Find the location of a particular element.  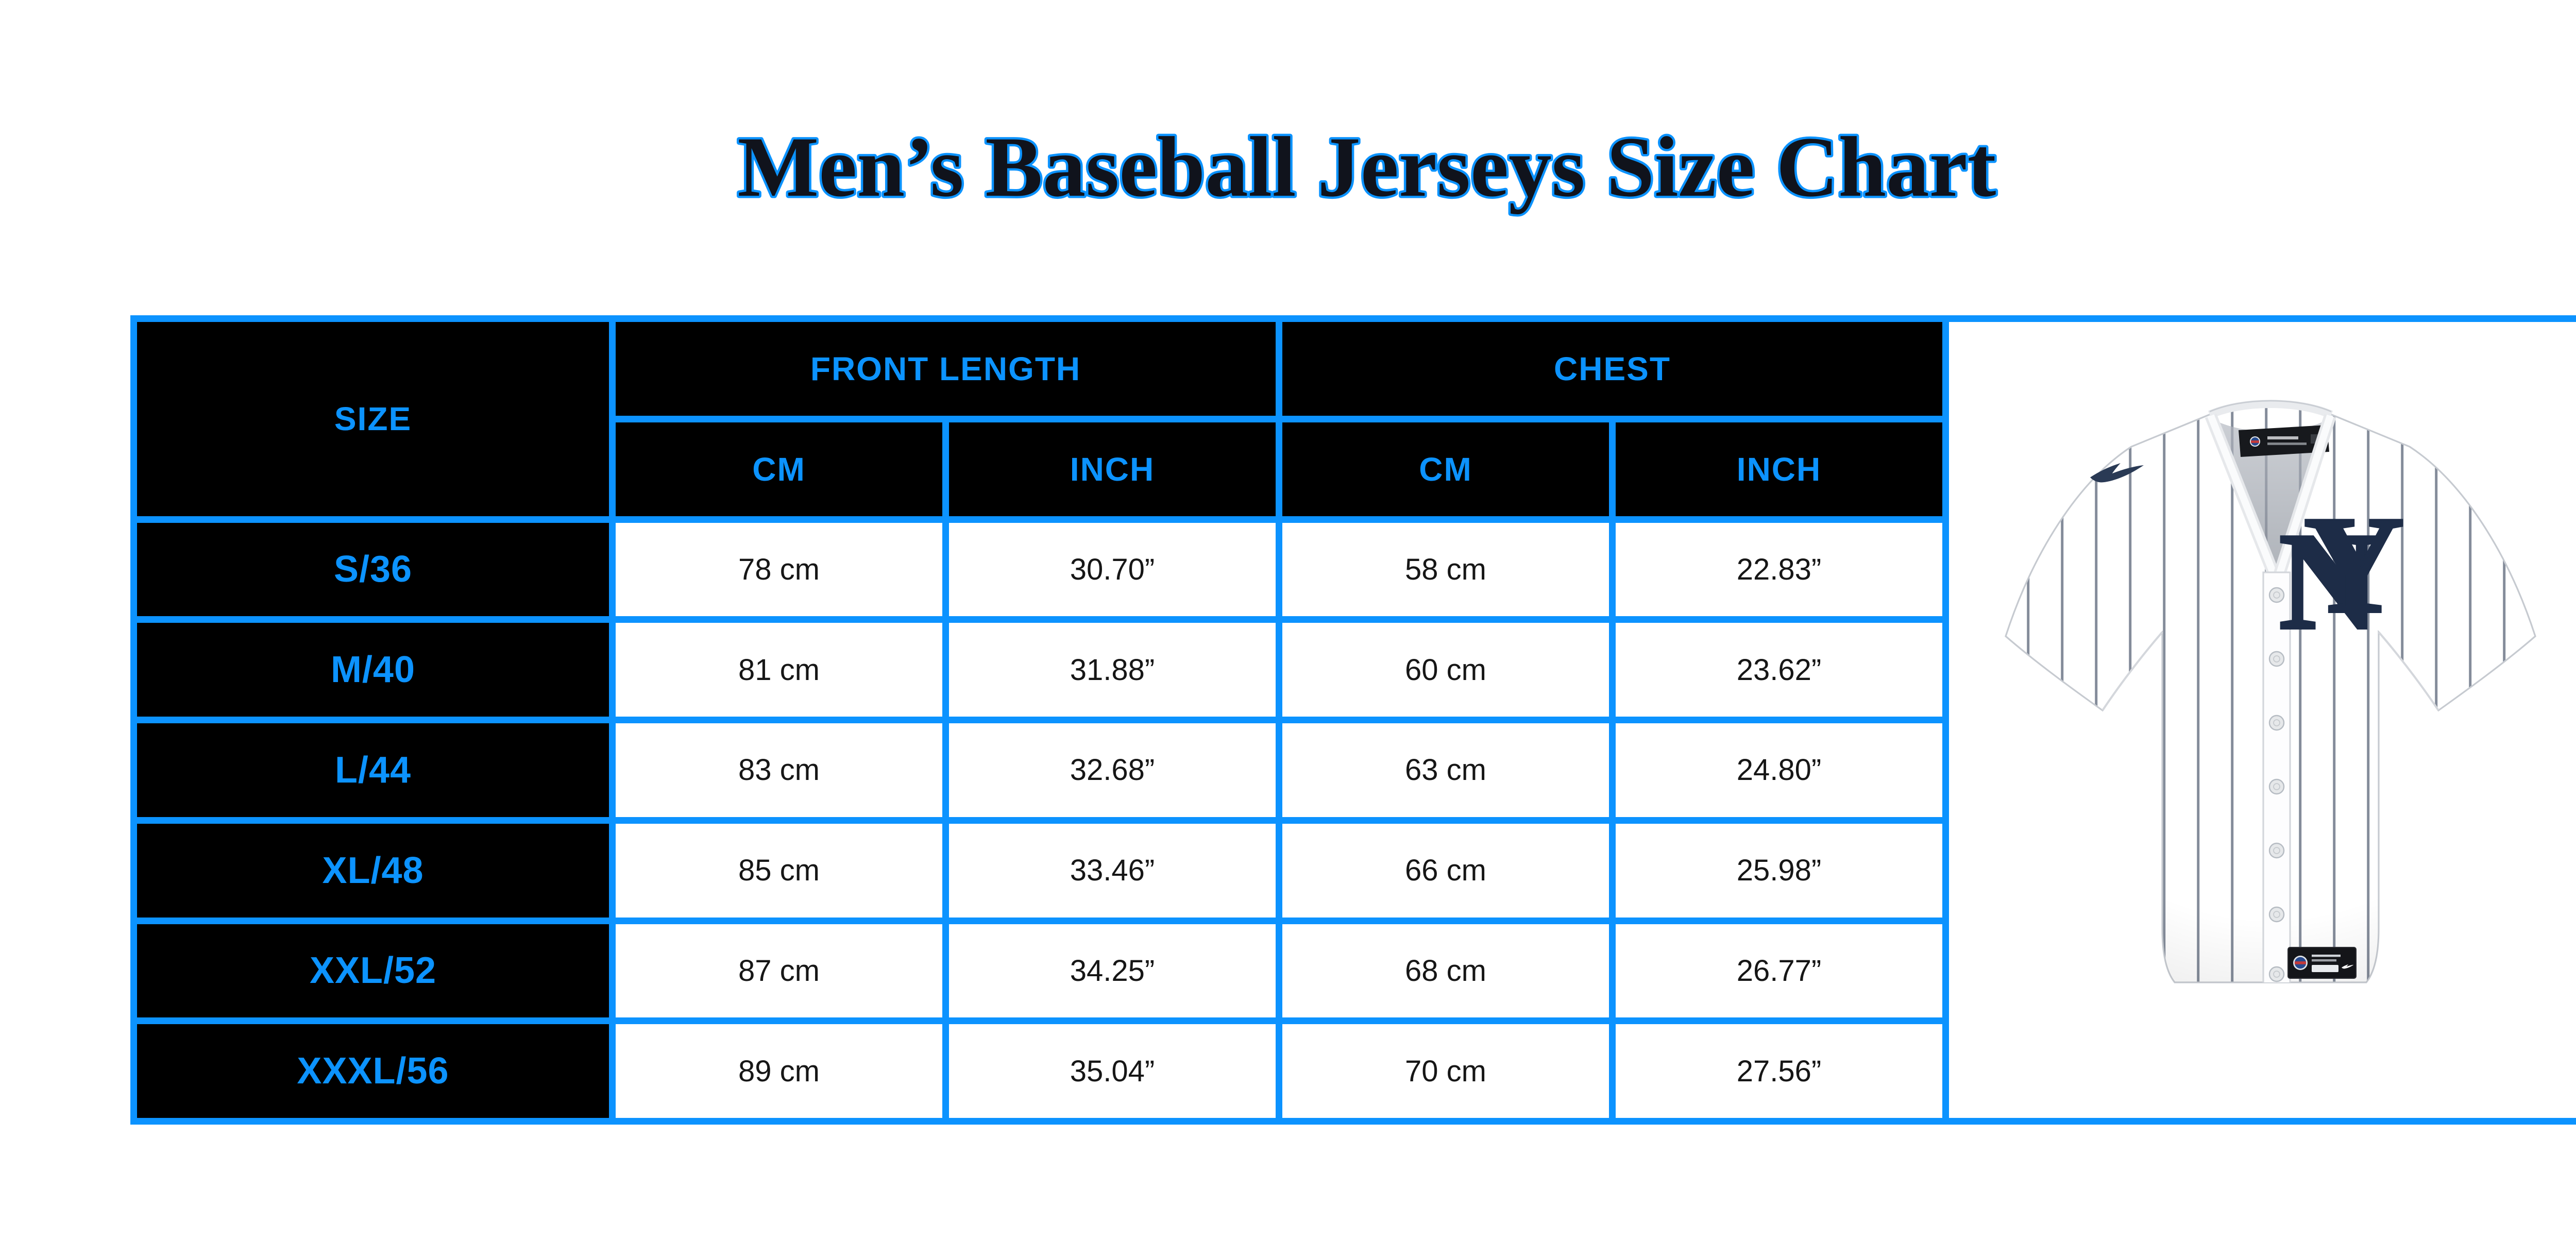

ny-interlocking-logo: N Y is located at coordinates (2341, 573).